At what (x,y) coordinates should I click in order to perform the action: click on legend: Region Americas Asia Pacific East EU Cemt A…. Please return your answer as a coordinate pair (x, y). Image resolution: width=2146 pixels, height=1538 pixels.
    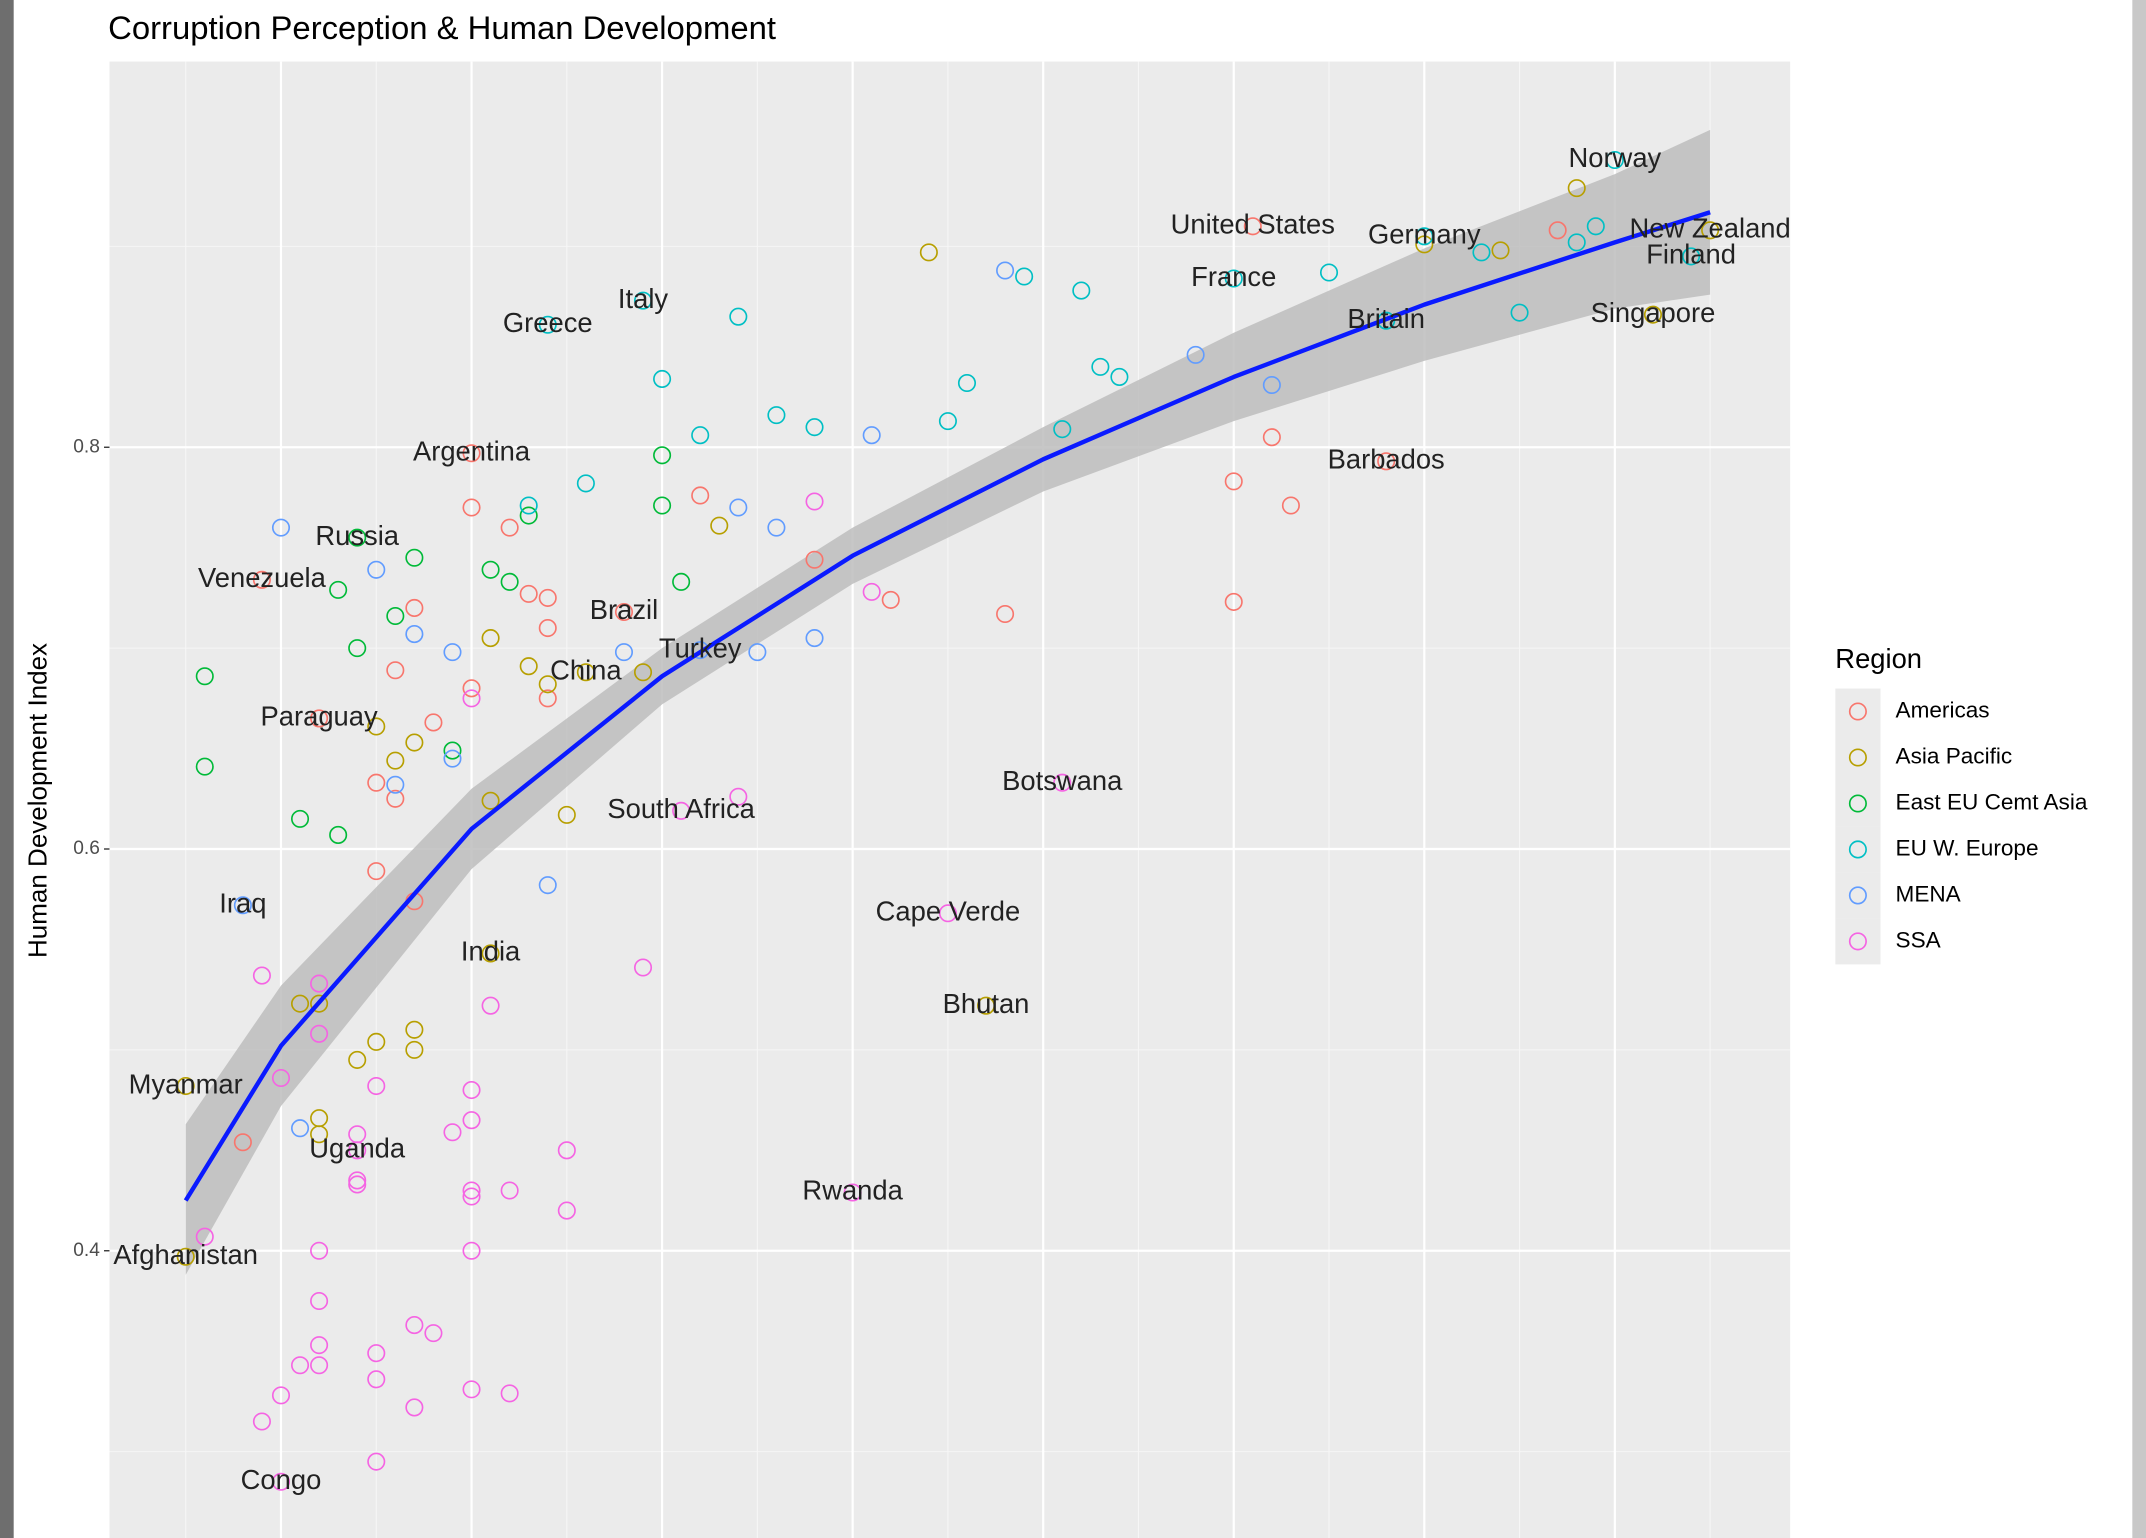
    Looking at the image, I should click on (1961, 804).